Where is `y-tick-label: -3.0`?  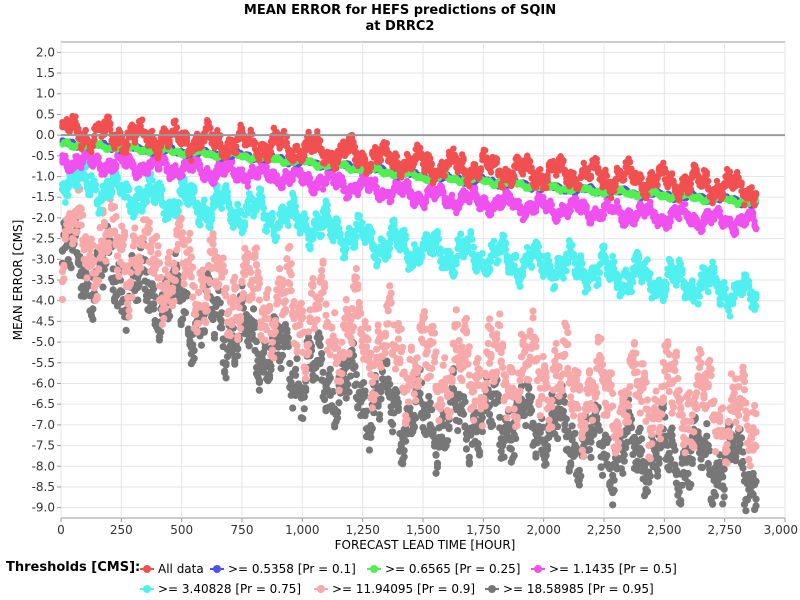 y-tick-label: -3.0 is located at coordinates (43, 259).